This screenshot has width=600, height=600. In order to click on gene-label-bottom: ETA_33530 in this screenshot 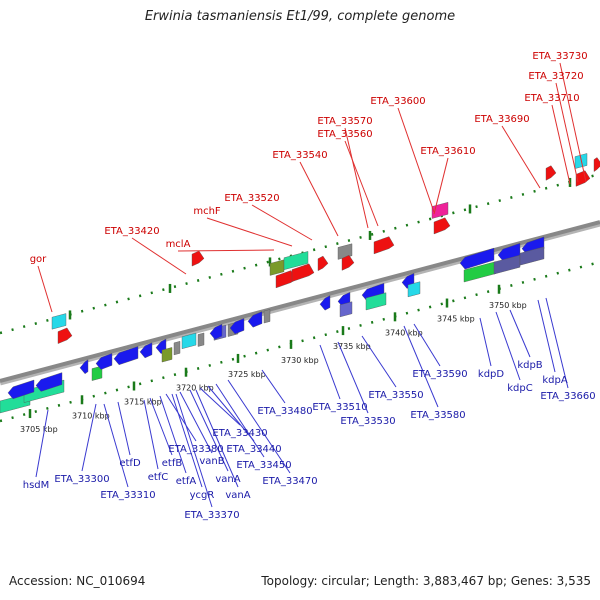, I will do `click(367, 421)`.